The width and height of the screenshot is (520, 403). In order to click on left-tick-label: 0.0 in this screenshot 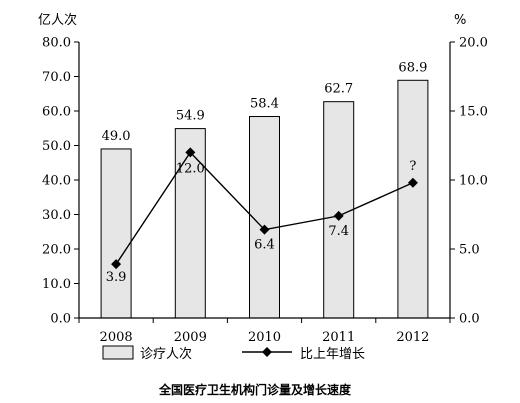, I will do `click(60, 319)`.